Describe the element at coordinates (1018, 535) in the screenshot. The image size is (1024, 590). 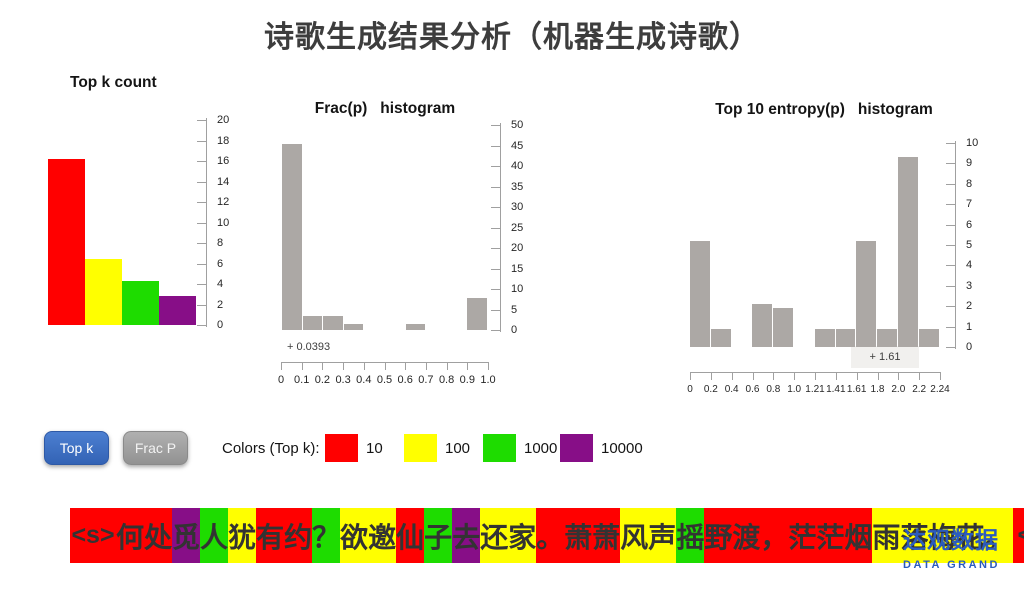
I see `poem-boundary-token: <s/>` at that location.